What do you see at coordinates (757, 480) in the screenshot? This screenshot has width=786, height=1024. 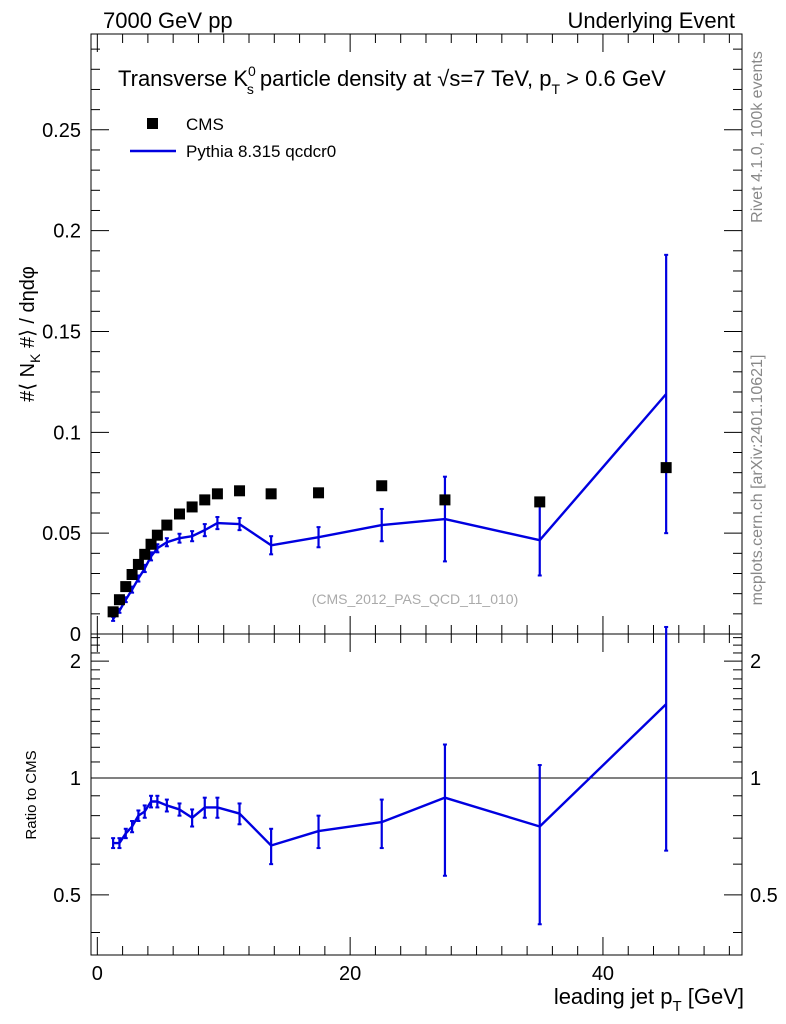 I see `mcplots-info-label: mcplots.cern.ch [arXiv:2401.10621]` at bounding box center [757, 480].